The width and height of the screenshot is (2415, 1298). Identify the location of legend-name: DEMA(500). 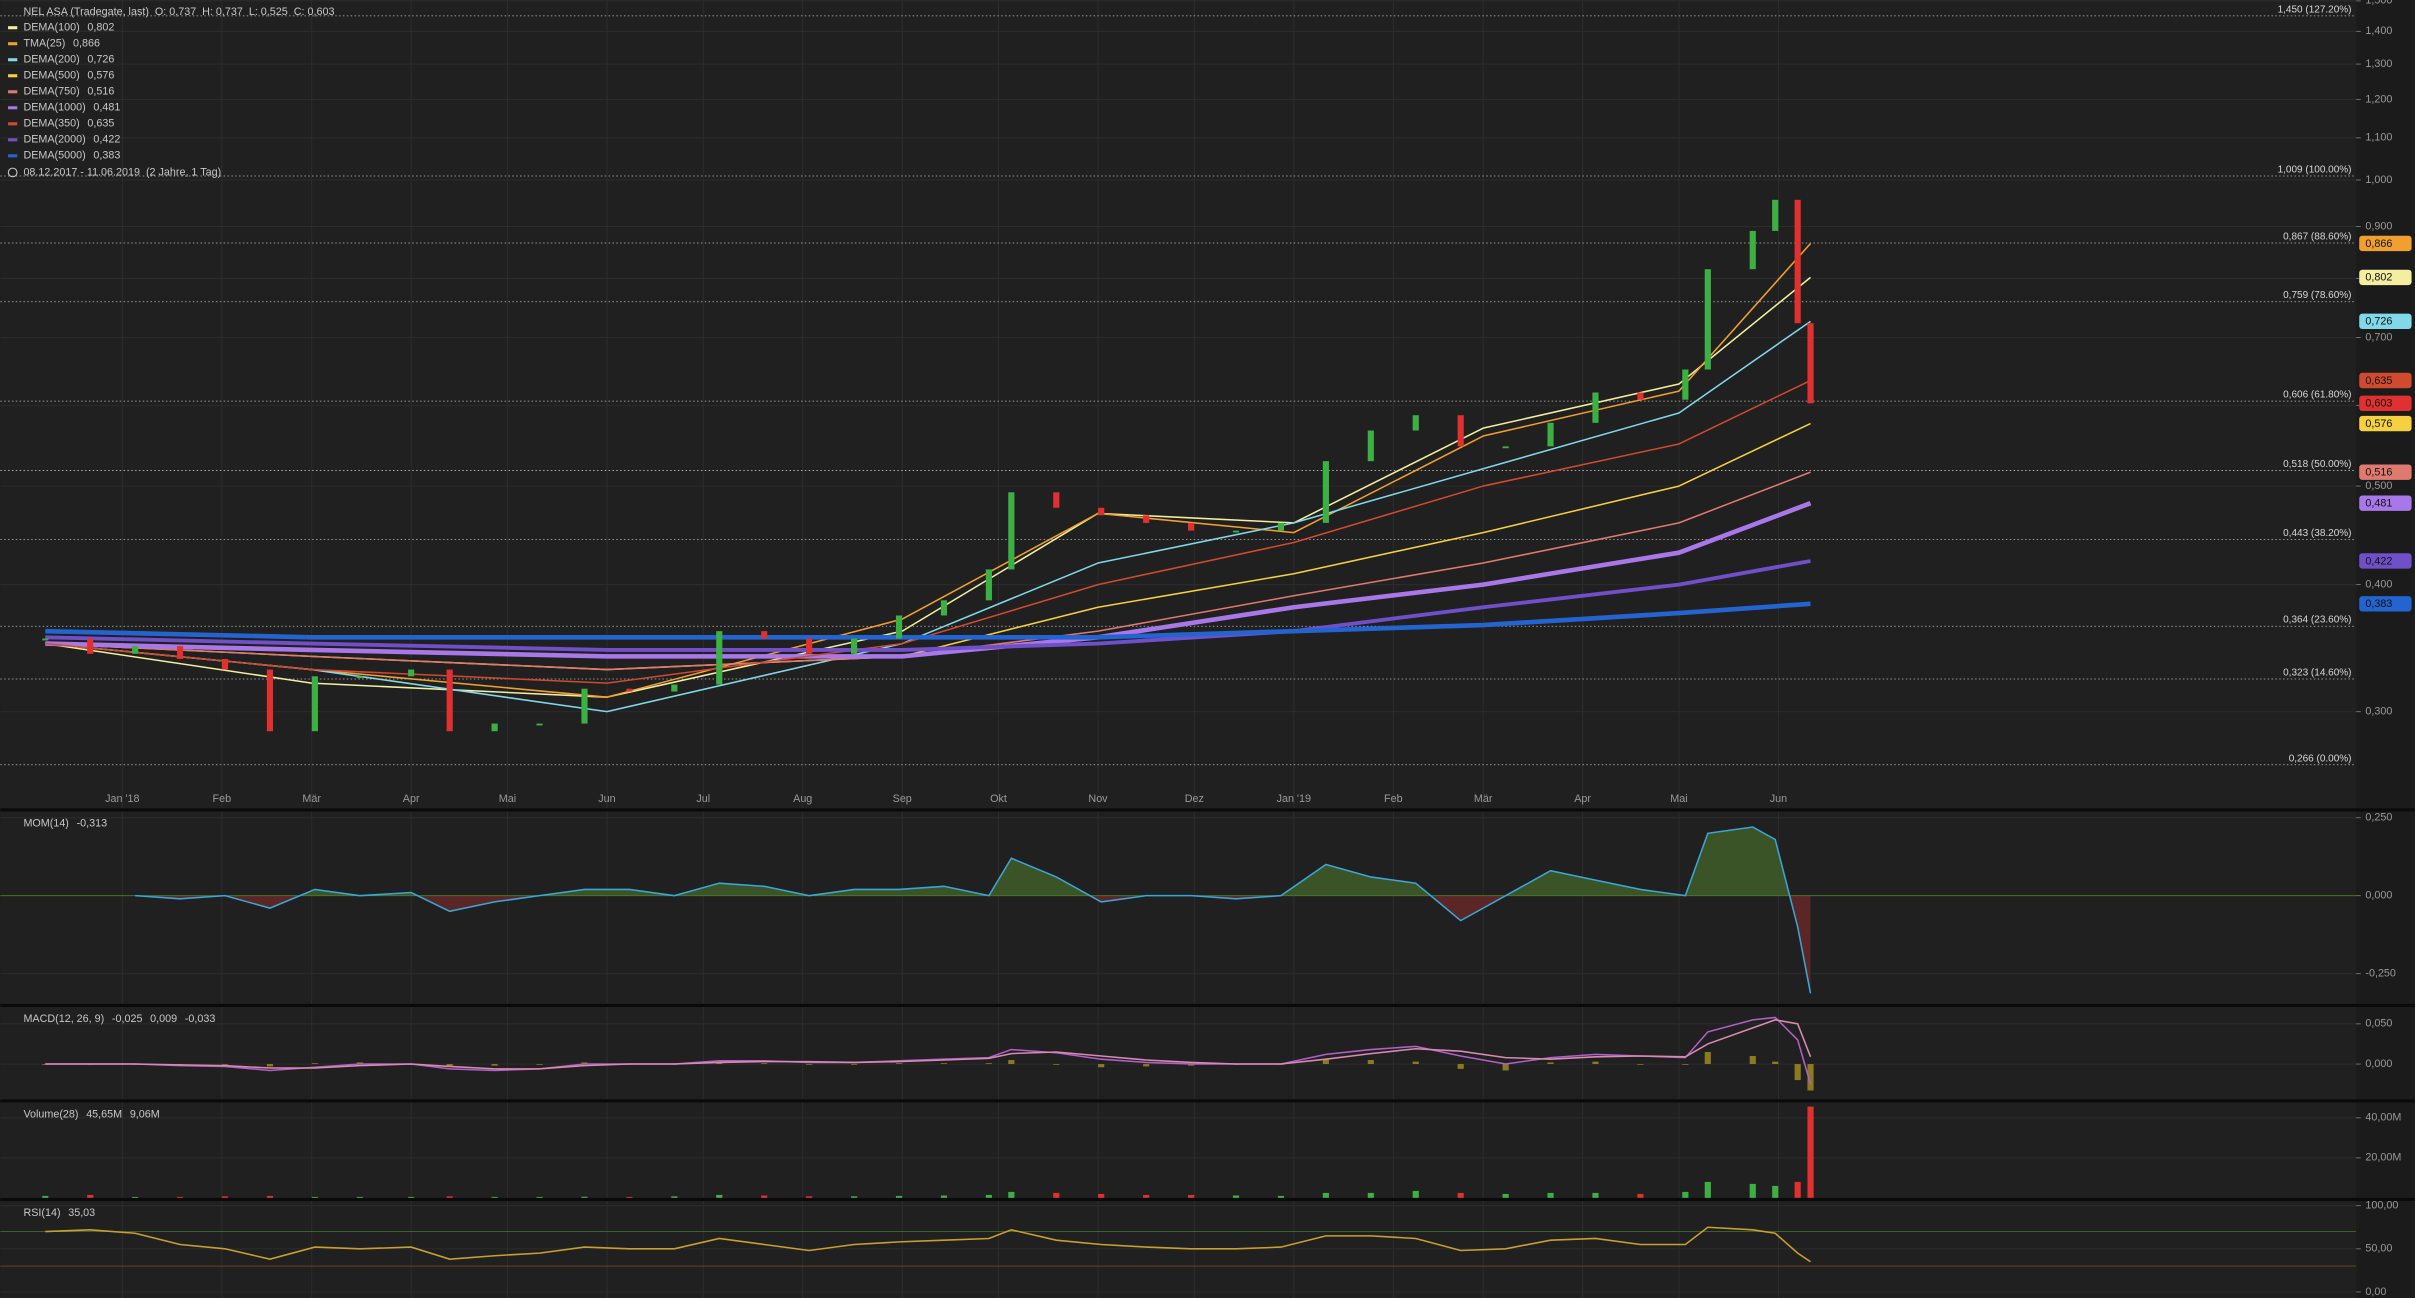
(51, 76).